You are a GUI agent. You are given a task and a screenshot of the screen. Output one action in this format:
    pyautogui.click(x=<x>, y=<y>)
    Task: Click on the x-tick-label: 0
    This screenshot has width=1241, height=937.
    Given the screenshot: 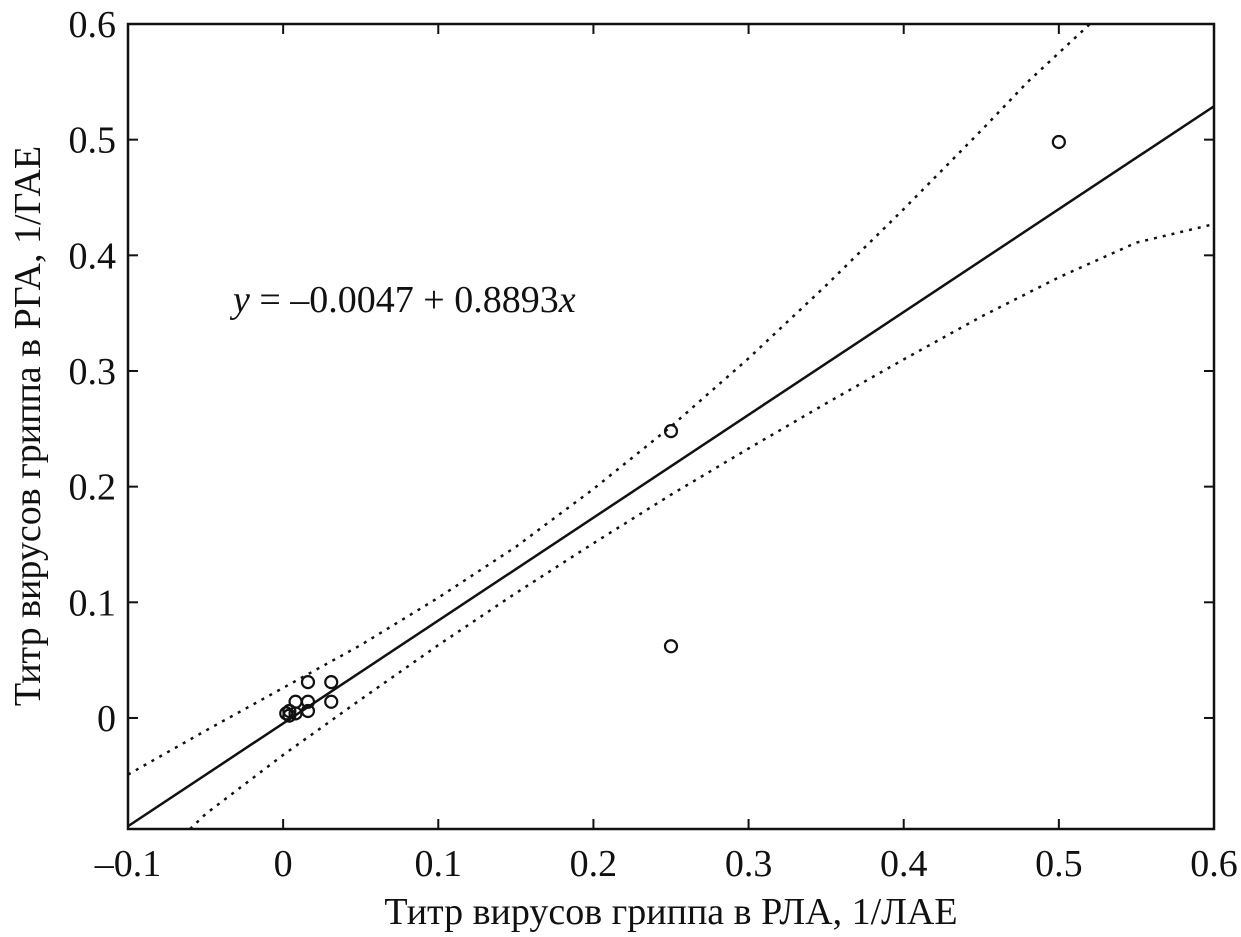 What is the action you would take?
    pyautogui.click(x=283, y=864)
    